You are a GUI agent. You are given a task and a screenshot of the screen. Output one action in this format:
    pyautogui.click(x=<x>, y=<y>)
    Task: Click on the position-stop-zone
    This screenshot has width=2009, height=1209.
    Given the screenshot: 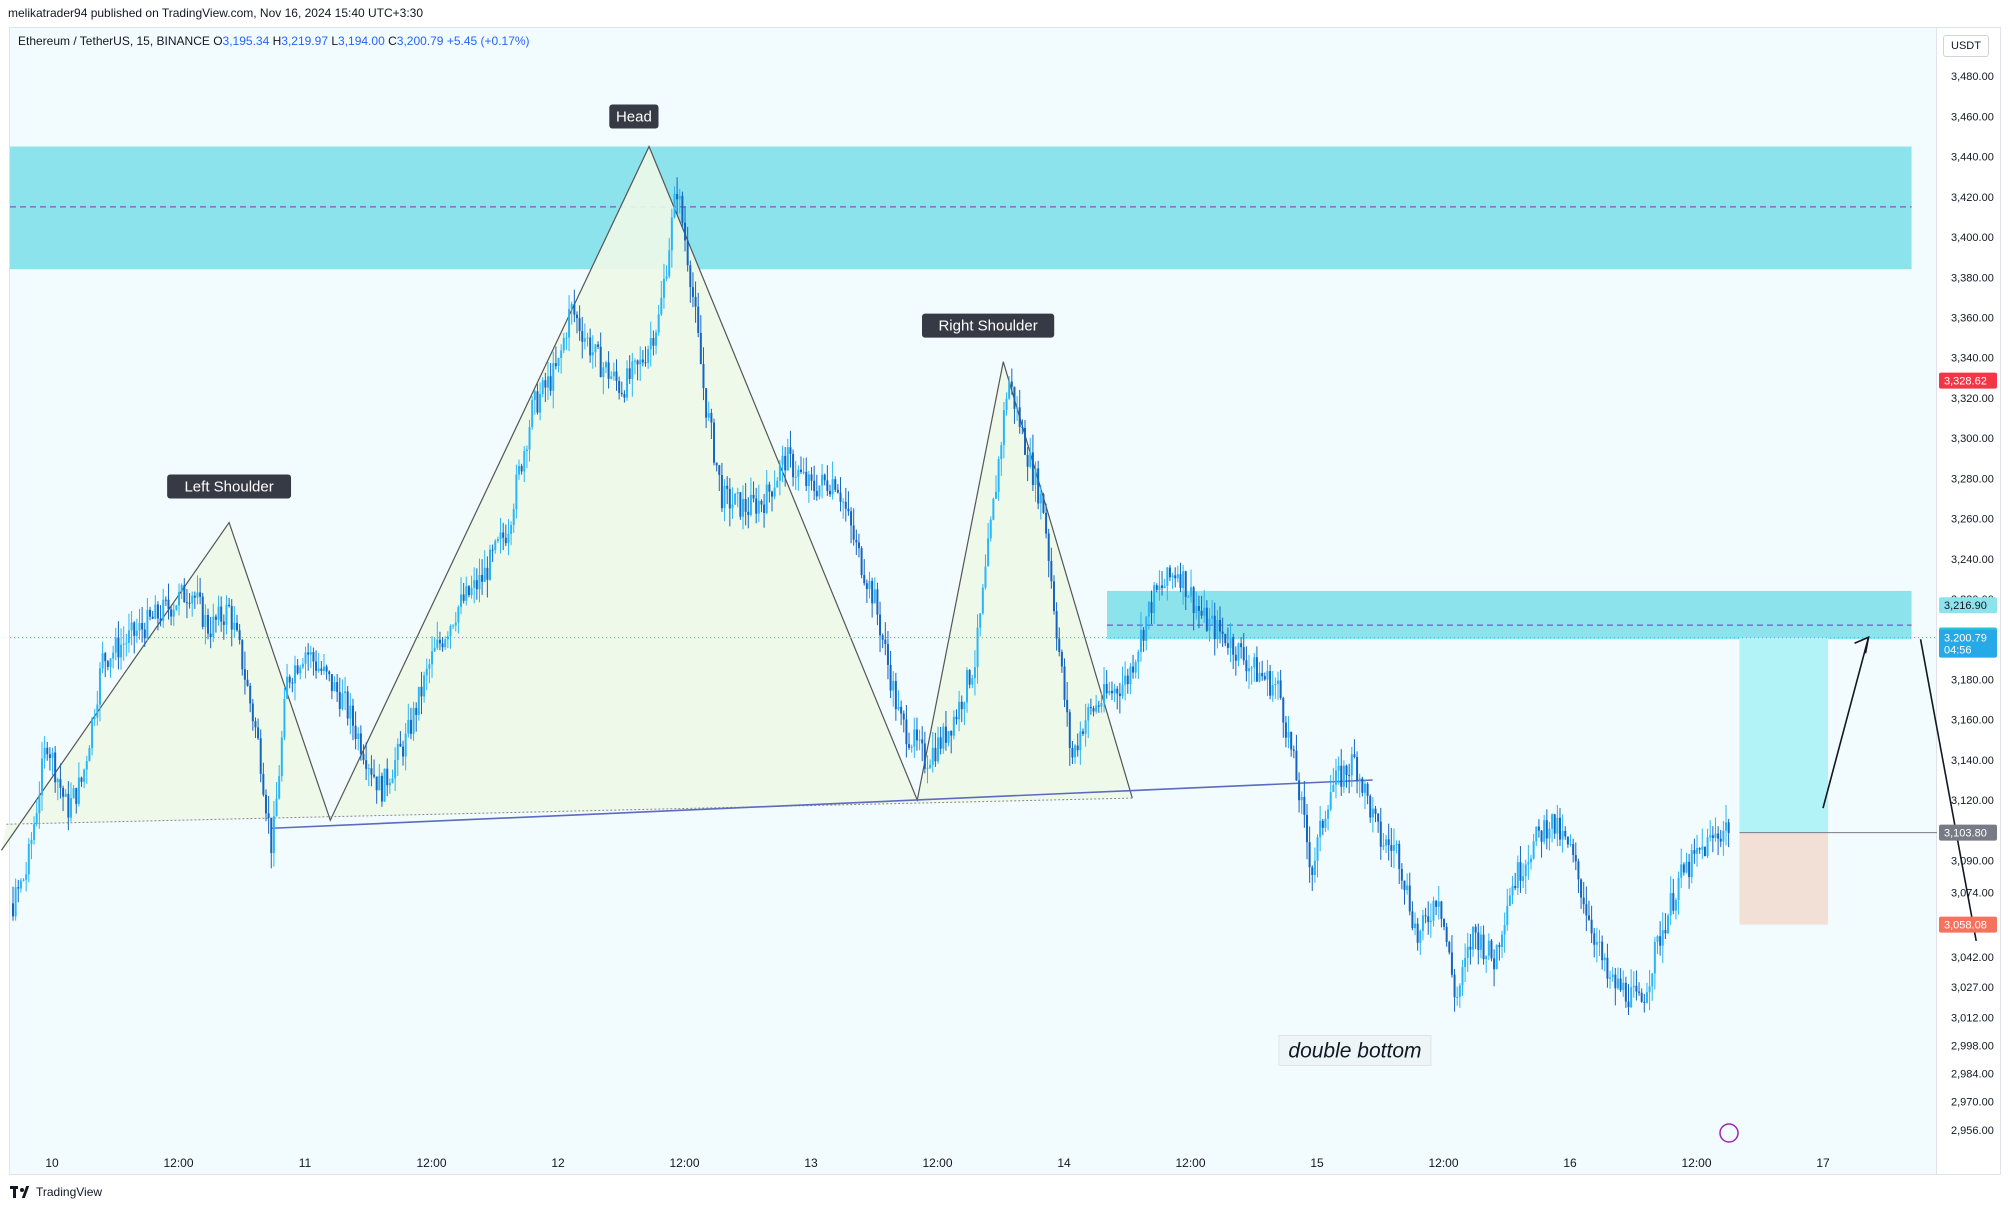 What is the action you would take?
    pyautogui.click(x=1784, y=878)
    